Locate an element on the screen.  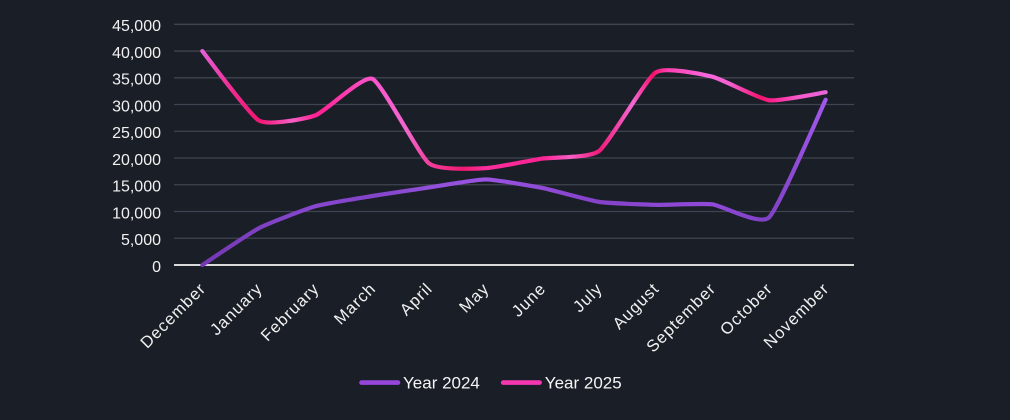
svg-text: 20,000 is located at coordinates (136, 160).